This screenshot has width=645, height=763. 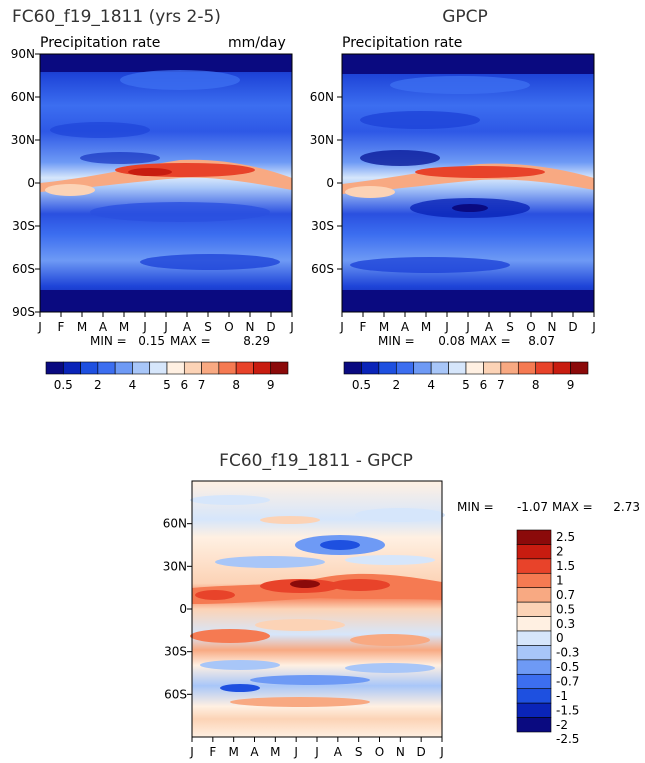 I want to click on colorbar-label: -0.3, so click(x=567, y=653).